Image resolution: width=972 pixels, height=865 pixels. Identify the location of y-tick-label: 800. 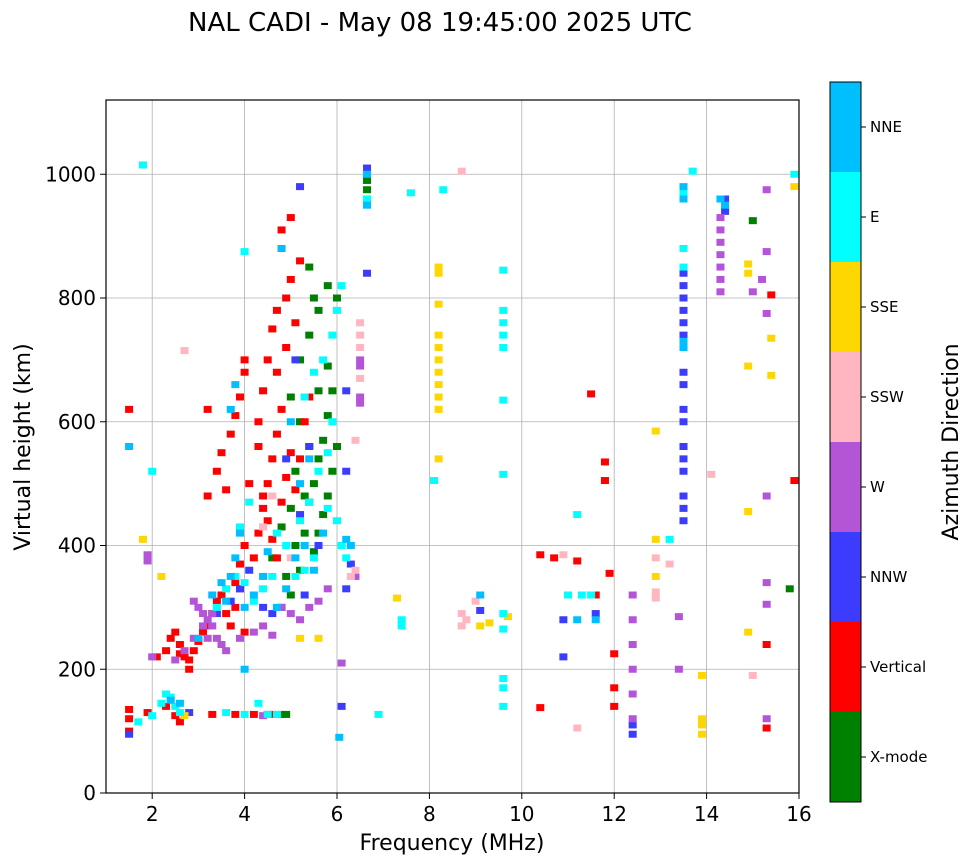
(77, 298).